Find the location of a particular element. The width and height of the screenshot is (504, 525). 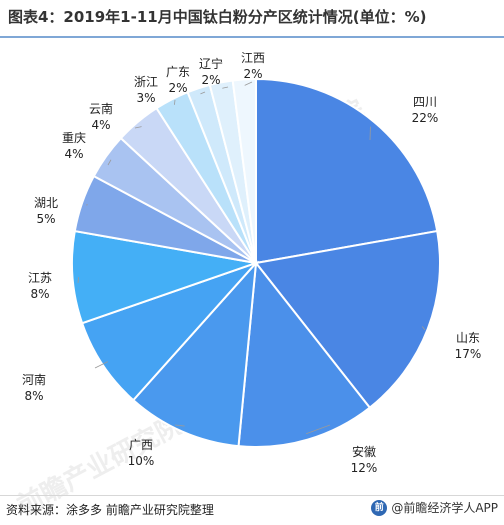

slice-name-label: 广西 is located at coordinates (141, 445).